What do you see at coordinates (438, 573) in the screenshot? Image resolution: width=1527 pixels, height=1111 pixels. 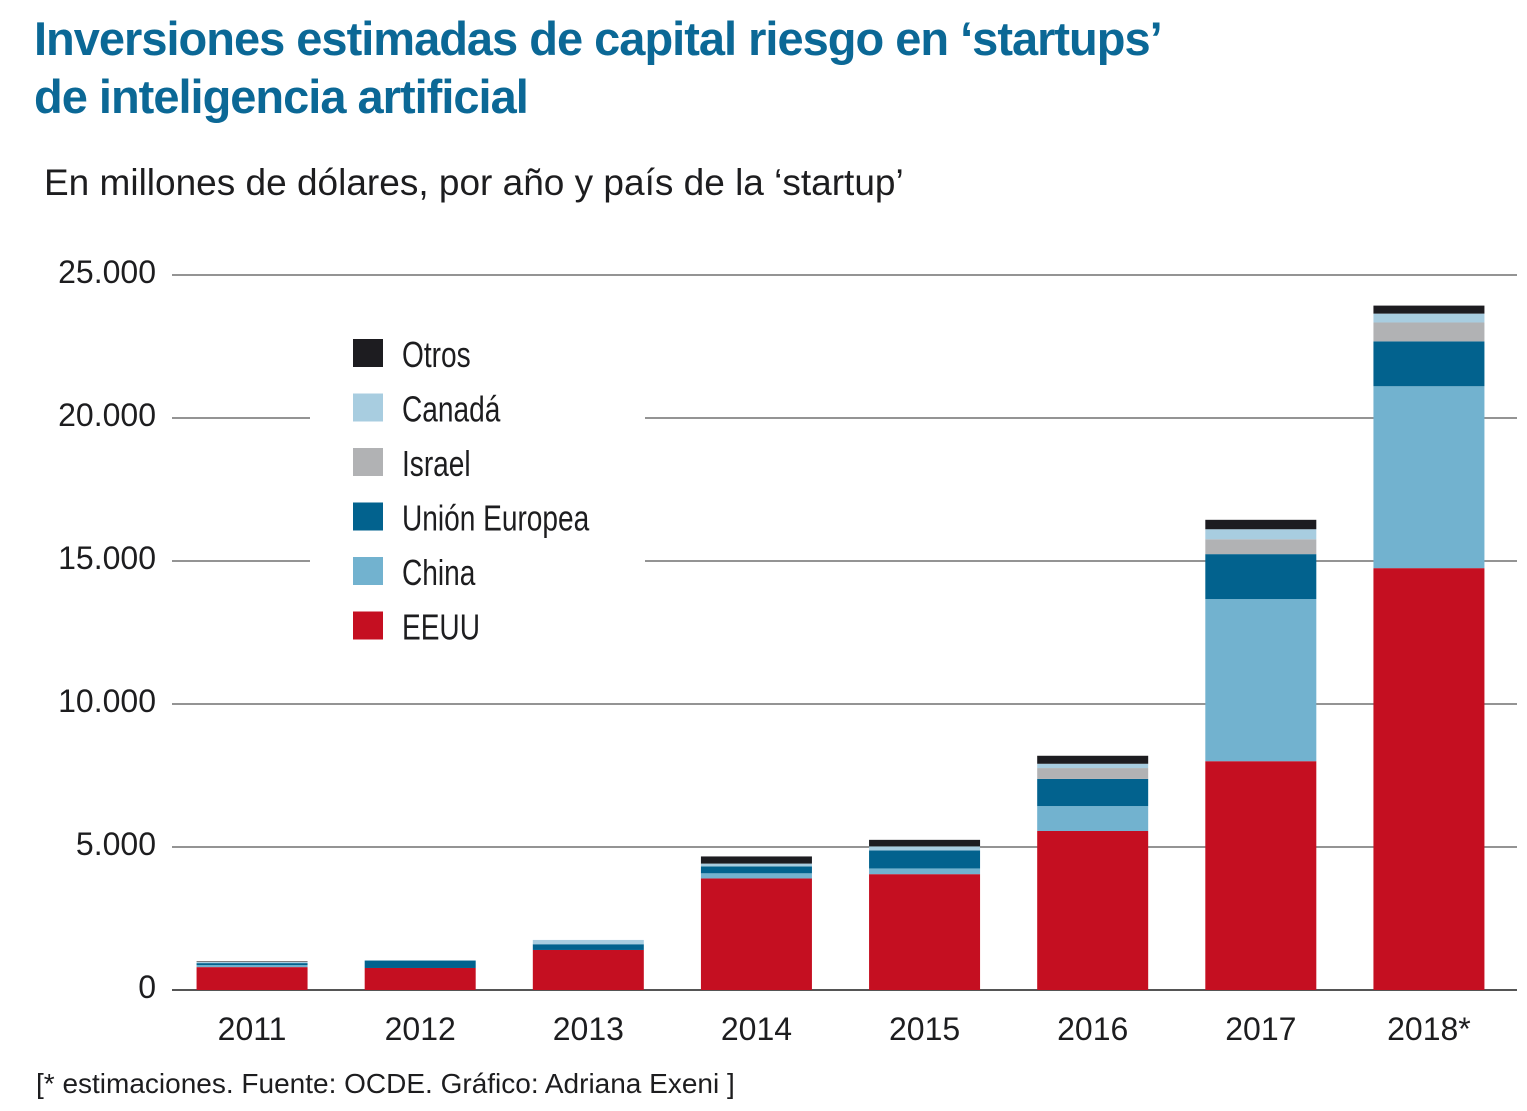 I see `legend-label: China` at bounding box center [438, 573].